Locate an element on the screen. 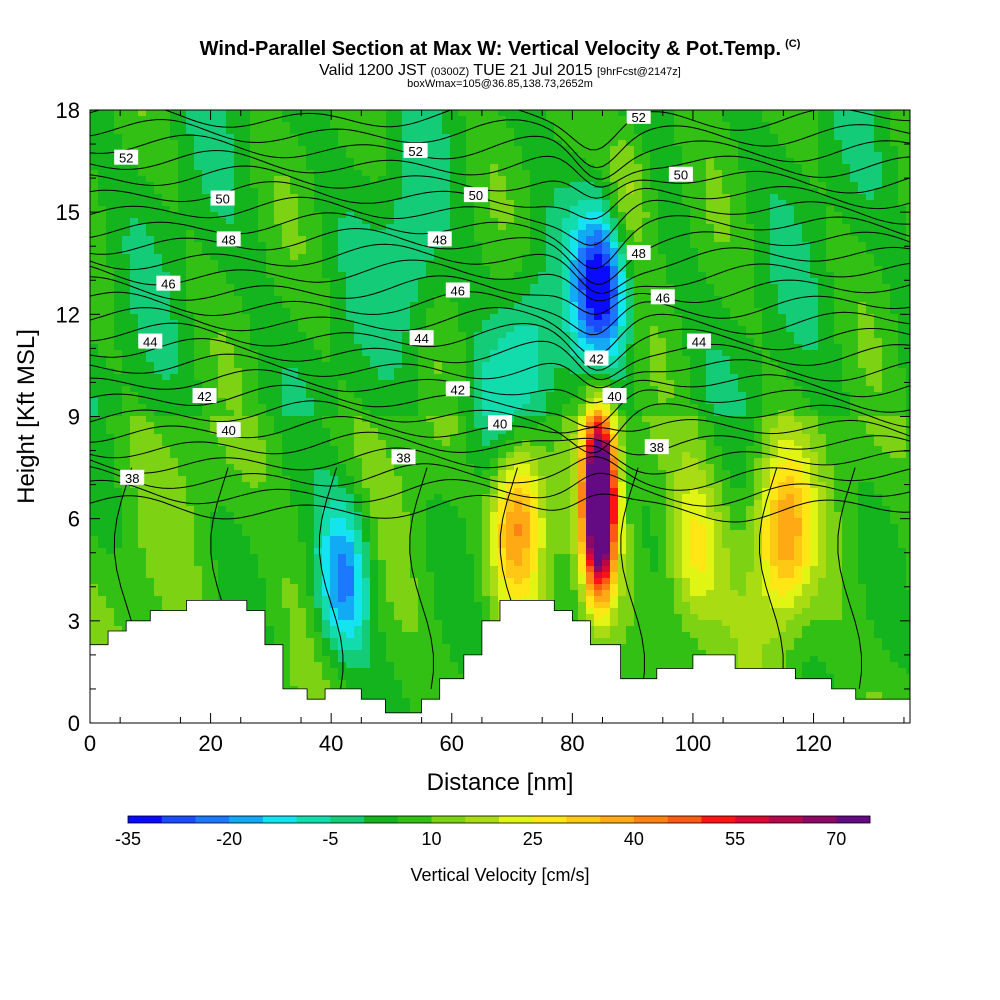 The width and height of the screenshot is (1000, 1000). contour-label: 42 is located at coordinates (596, 358).